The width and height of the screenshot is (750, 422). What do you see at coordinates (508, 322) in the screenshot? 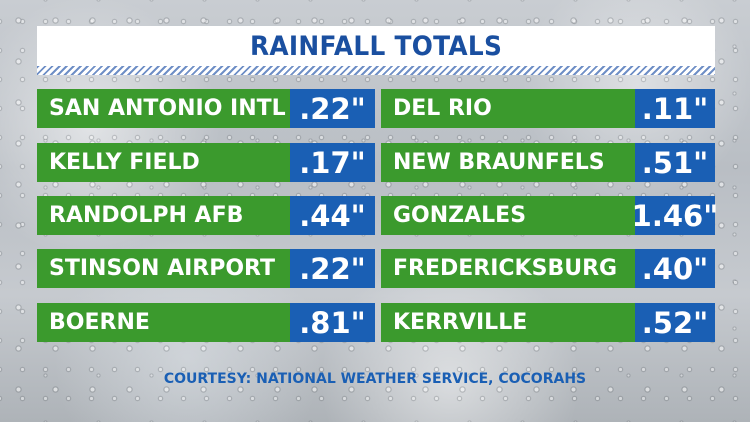
I see `station-name: KERRVILLE` at bounding box center [508, 322].